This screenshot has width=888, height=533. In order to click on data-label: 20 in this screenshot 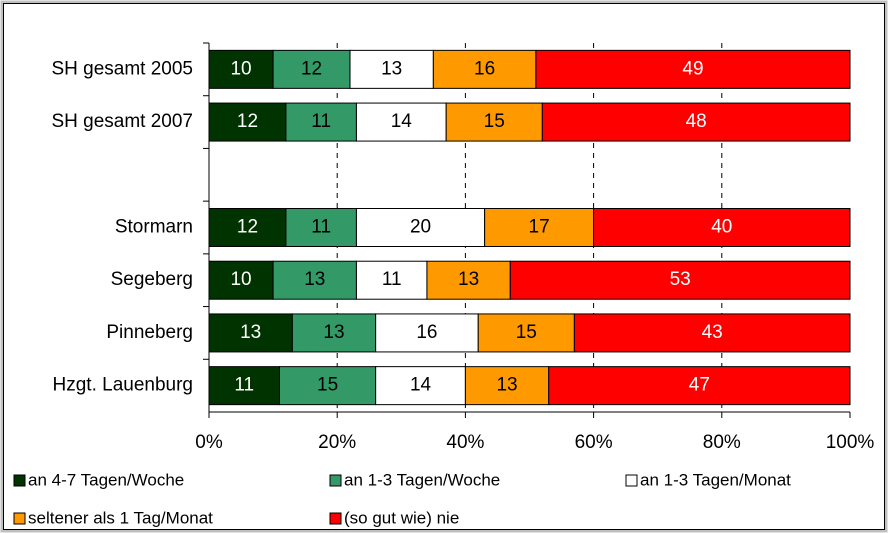, I will do `click(420, 227)`.